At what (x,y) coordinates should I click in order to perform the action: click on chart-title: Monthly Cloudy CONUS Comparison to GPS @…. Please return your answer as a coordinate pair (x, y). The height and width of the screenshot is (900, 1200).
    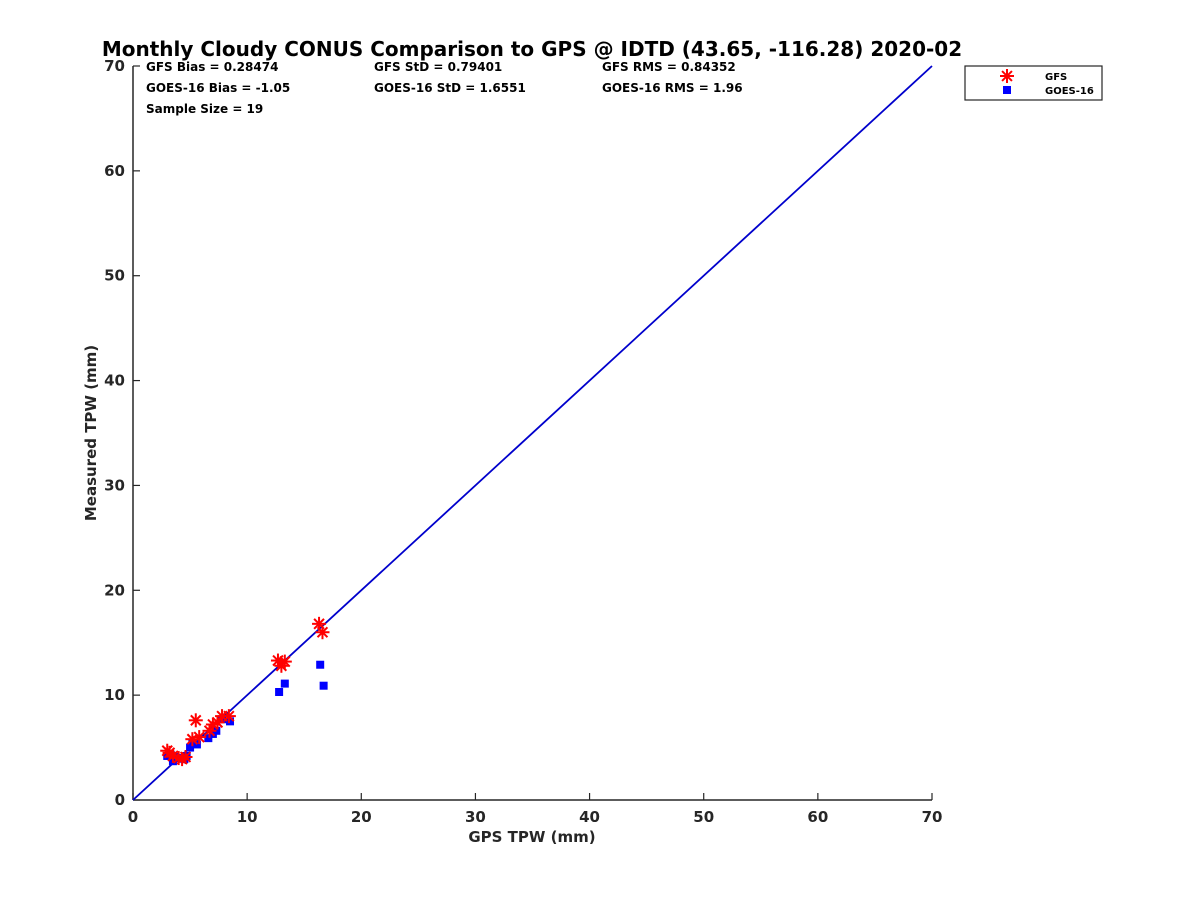
    Looking at the image, I should click on (532, 49).